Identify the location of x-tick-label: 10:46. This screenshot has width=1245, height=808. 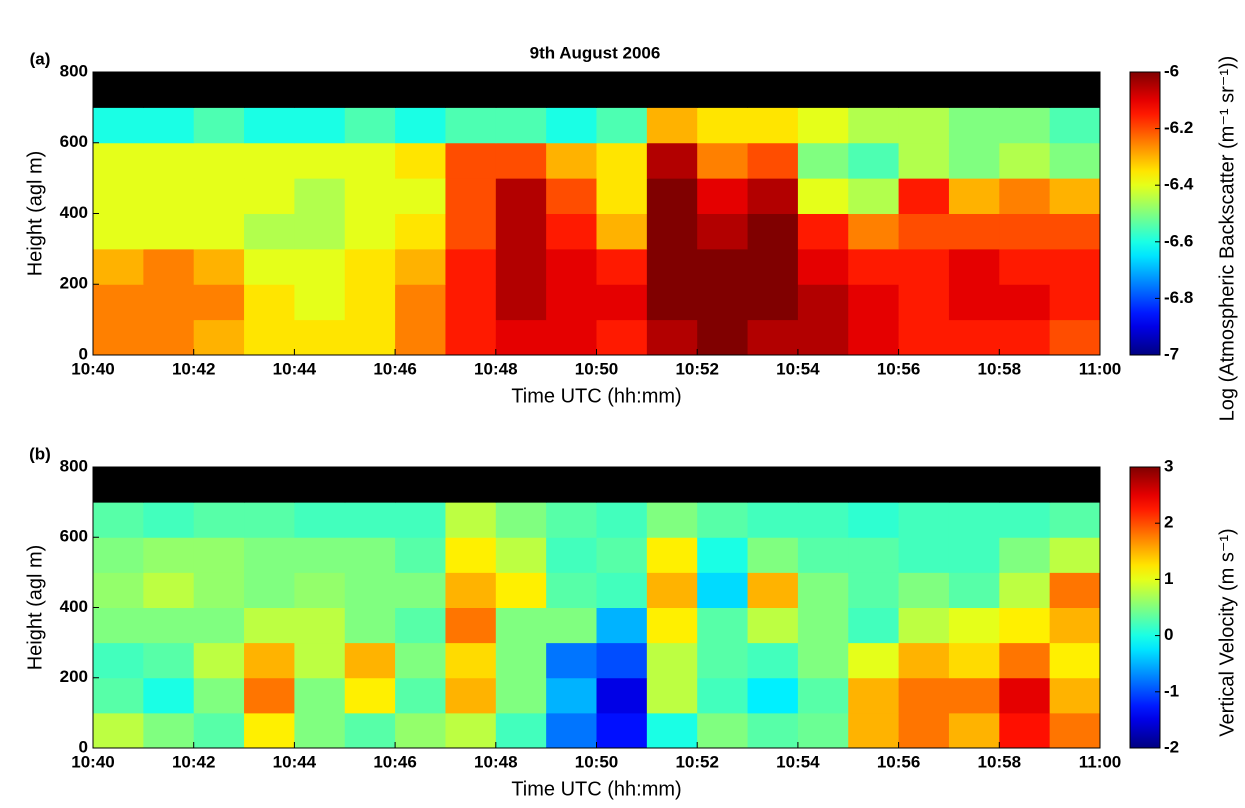
(394, 761).